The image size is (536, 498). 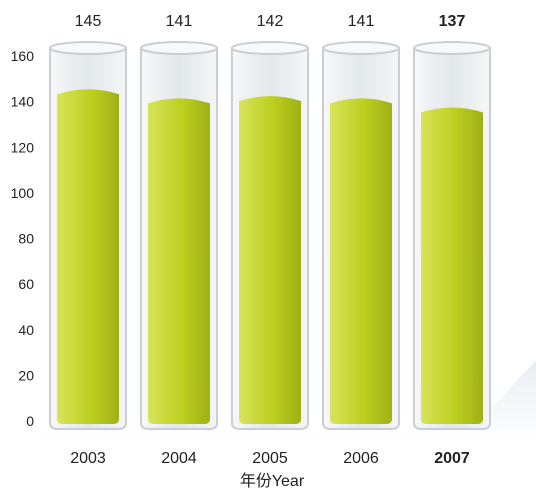 What do you see at coordinates (88, 256) in the screenshot?
I see `bar-2003` at bounding box center [88, 256].